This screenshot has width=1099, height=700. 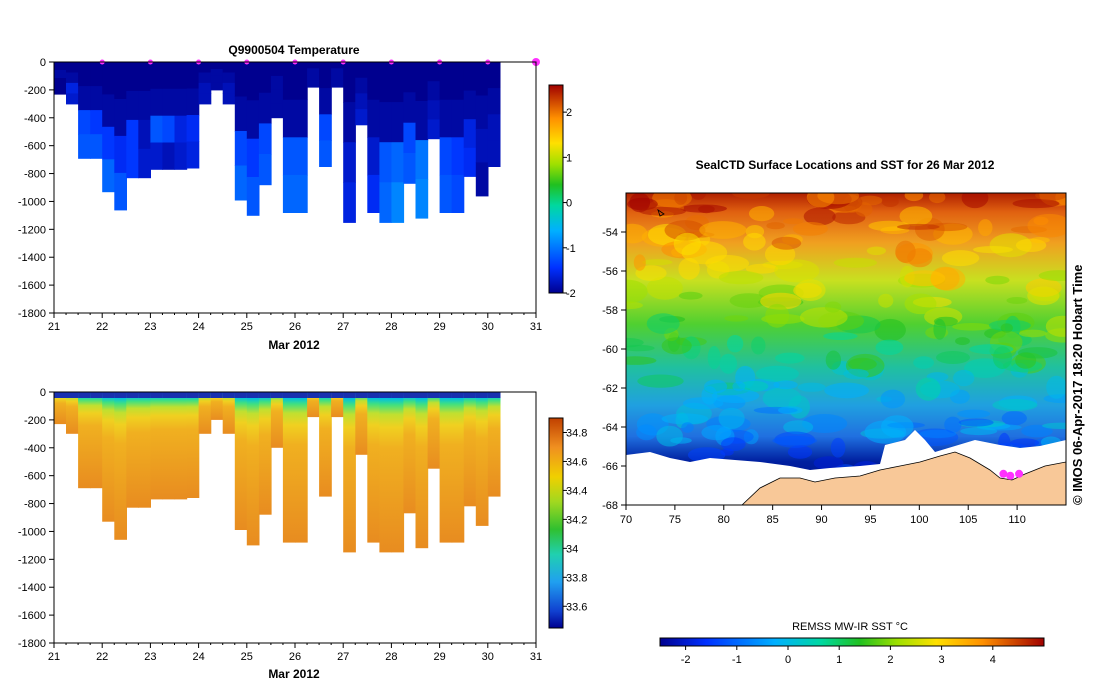 What do you see at coordinates (890, 660) in the screenshot?
I see `sst-colorbar-tick-label: 2` at bounding box center [890, 660].